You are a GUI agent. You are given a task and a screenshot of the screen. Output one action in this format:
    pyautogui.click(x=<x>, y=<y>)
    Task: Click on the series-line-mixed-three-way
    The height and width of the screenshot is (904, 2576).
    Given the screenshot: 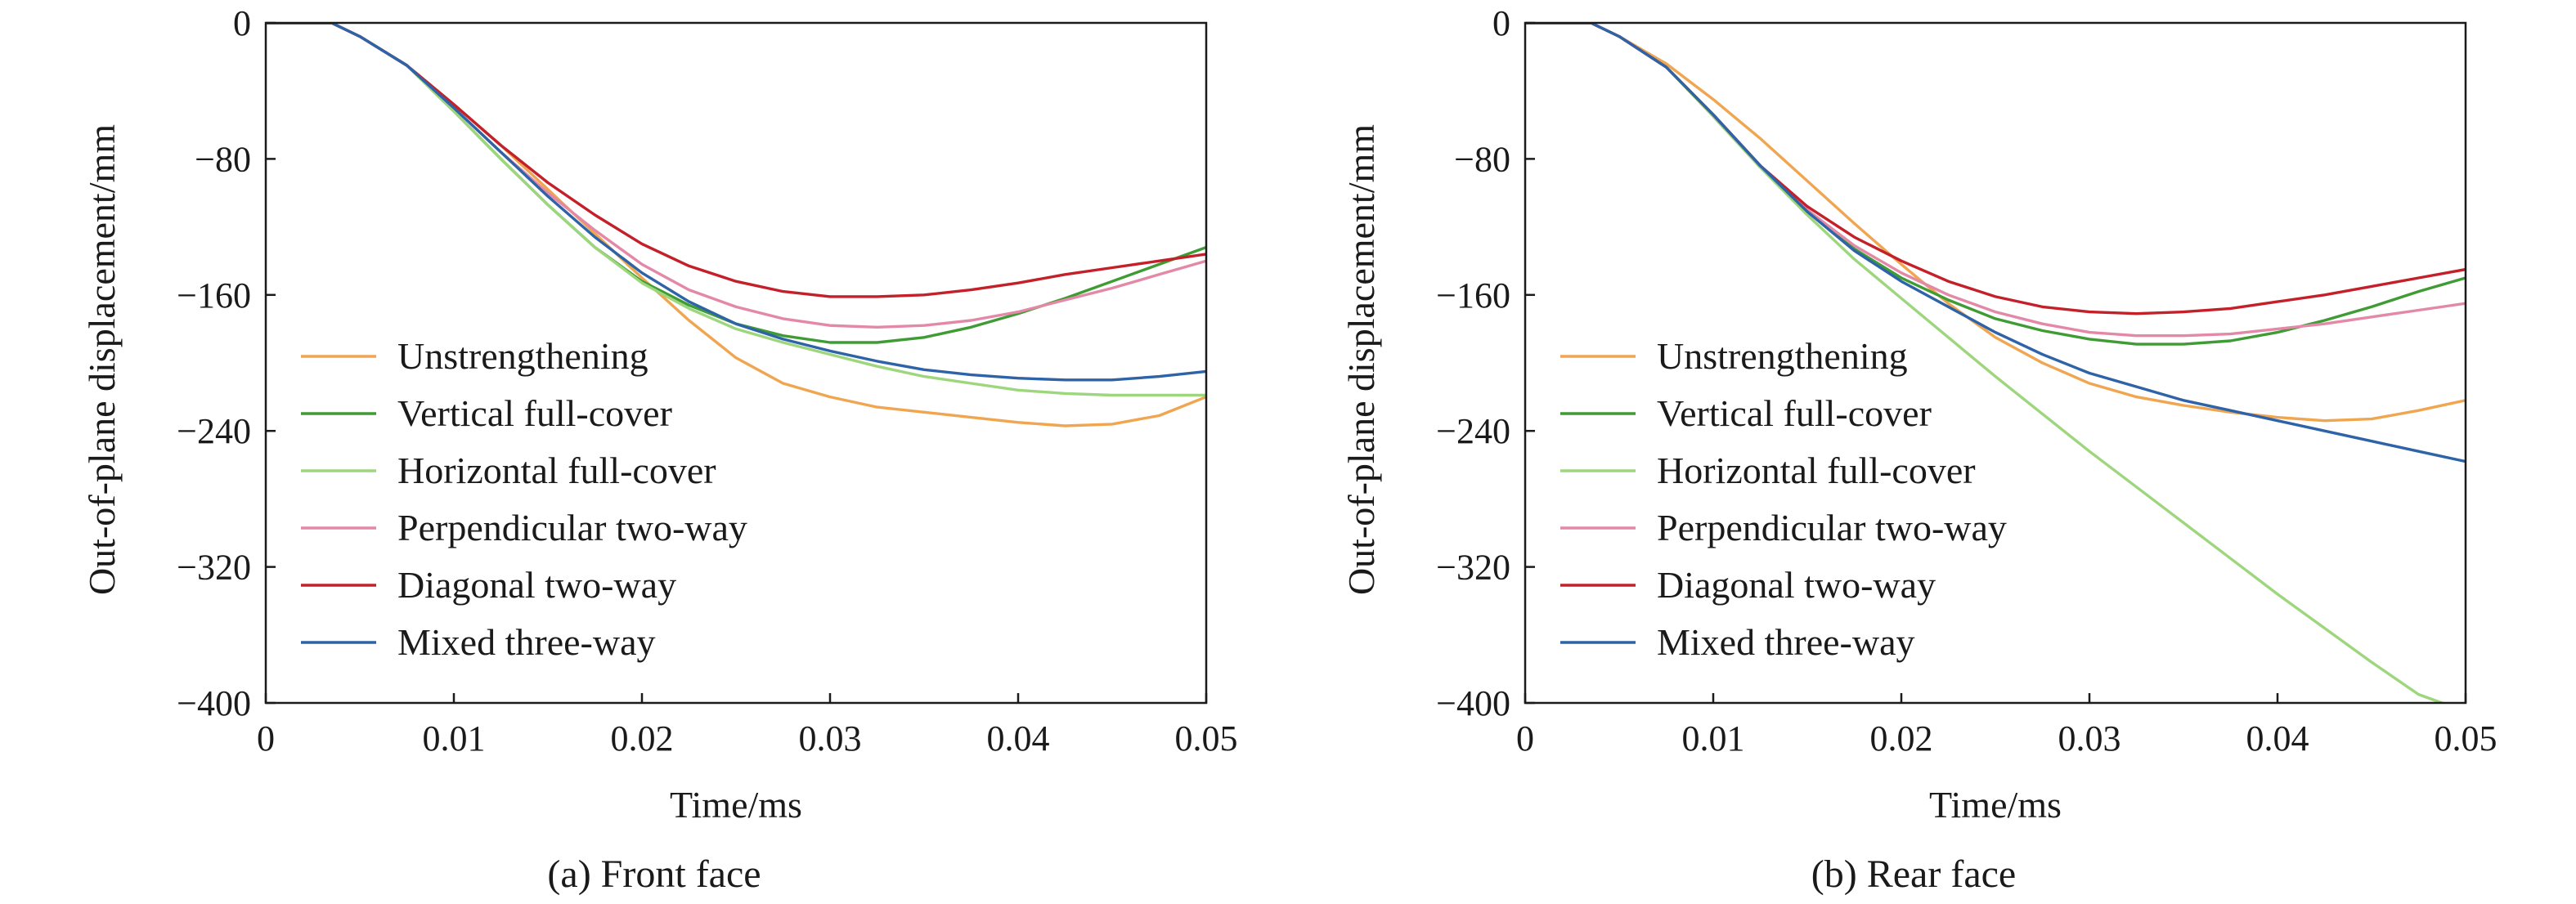 What is the action you would take?
    pyautogui.click(x=736, y=202)
    